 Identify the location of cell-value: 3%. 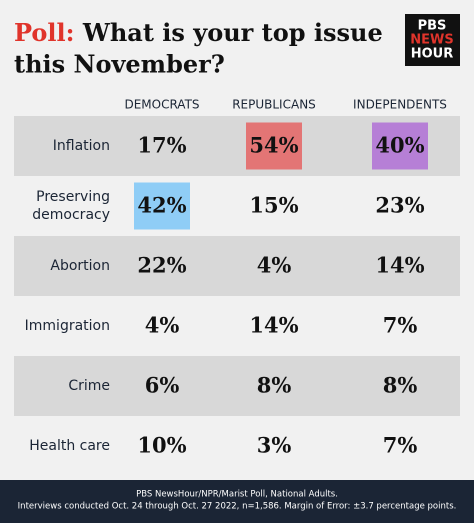
(274, 445).